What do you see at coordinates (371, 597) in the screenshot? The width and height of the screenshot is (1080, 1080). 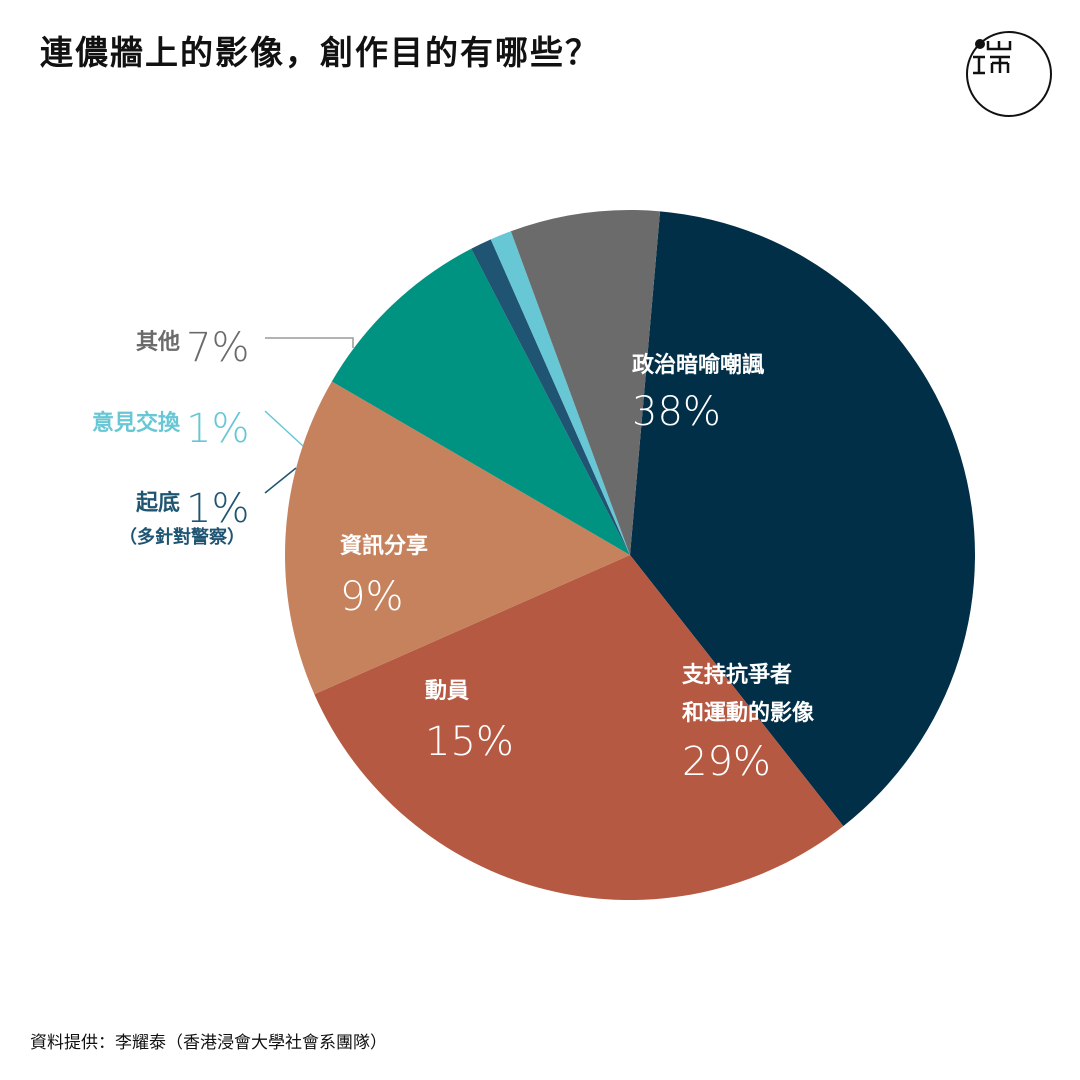 I see `slice-value: 9%` at bounding box center [371, 597].